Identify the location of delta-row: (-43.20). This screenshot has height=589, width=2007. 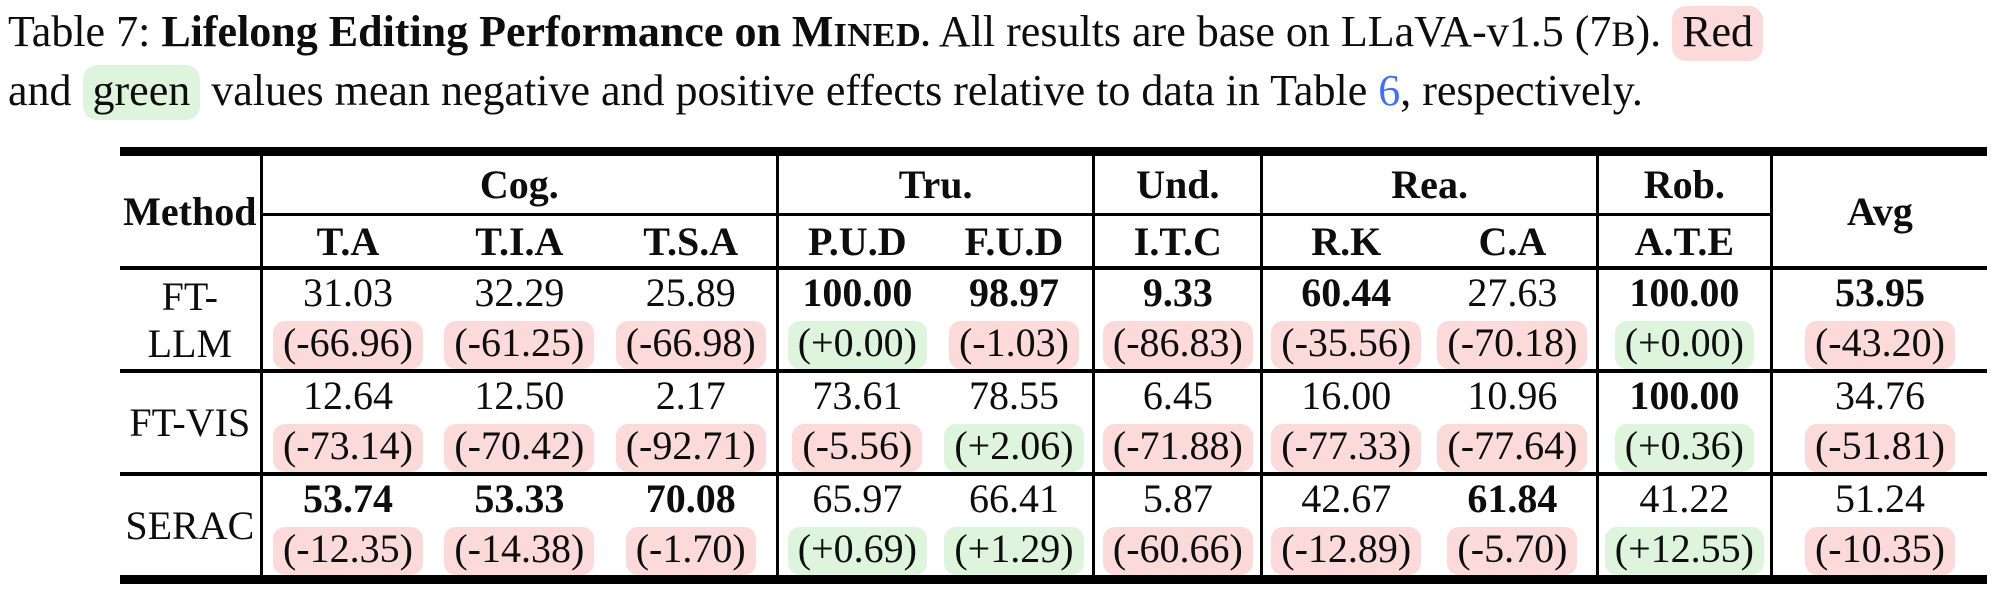
(1880, 345).